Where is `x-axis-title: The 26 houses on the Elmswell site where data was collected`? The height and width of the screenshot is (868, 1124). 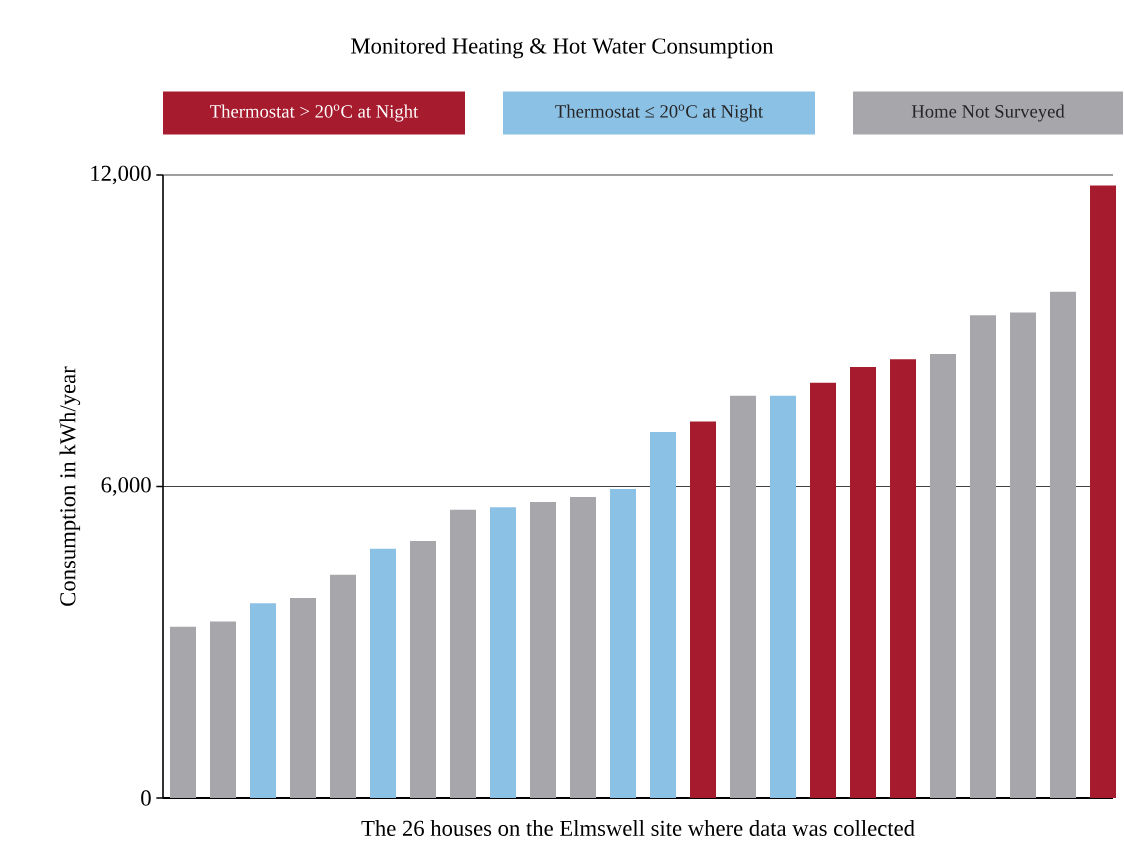
x-axis-title: The 26 houses on the Elmswell site where data was collected is located at coordinates (638, 828).